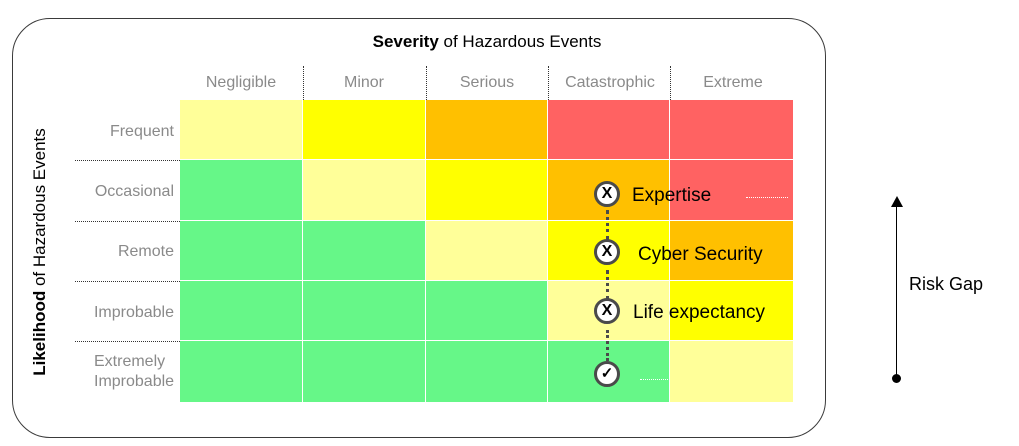 The width and height of the screenshot is (1019, 446). Describe the element at coordinates (946, 284) in the screenshot. I see `risk-gap-label: Risk Gap` at that location.